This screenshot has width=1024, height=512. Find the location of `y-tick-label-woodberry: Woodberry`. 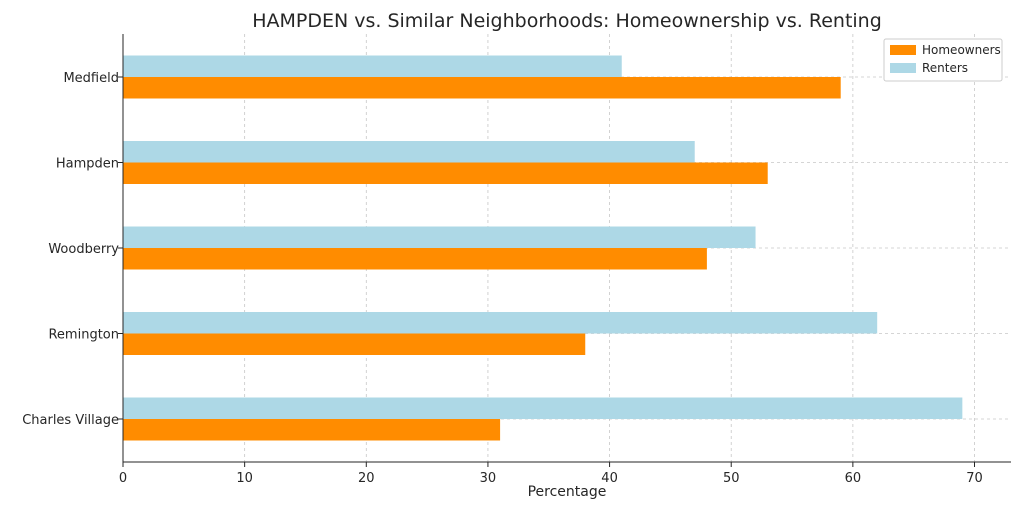

y-tick-label-woodberry: Woodberry is located at coordinates (83, 249).